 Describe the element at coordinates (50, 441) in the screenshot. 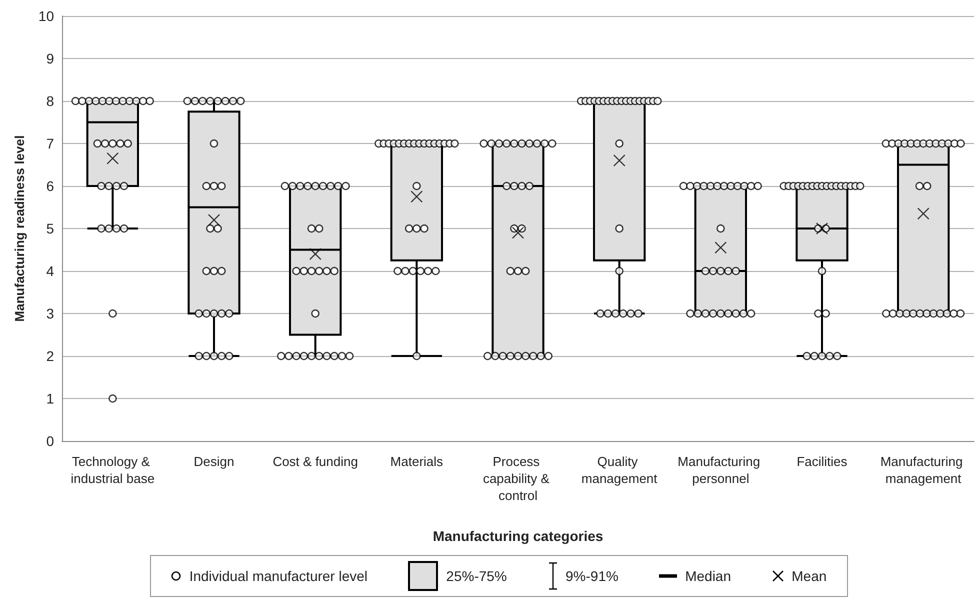

I see `y-tick-label: 0` at that location.